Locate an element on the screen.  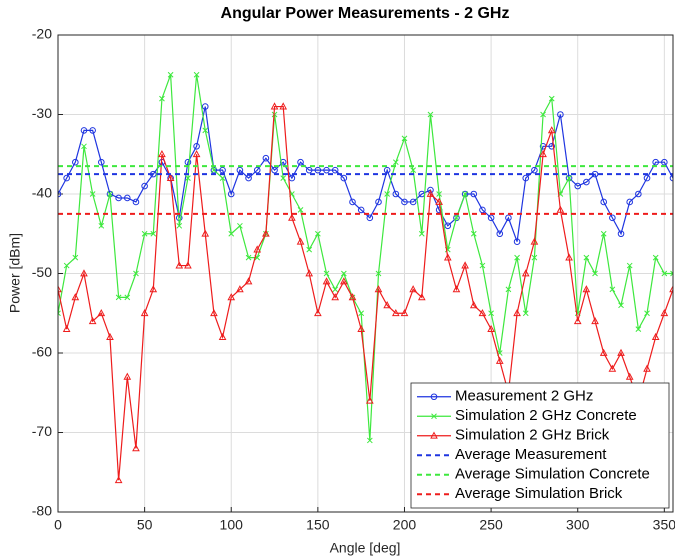
x-tick-label: 250 is located at coordinates (491, 525).